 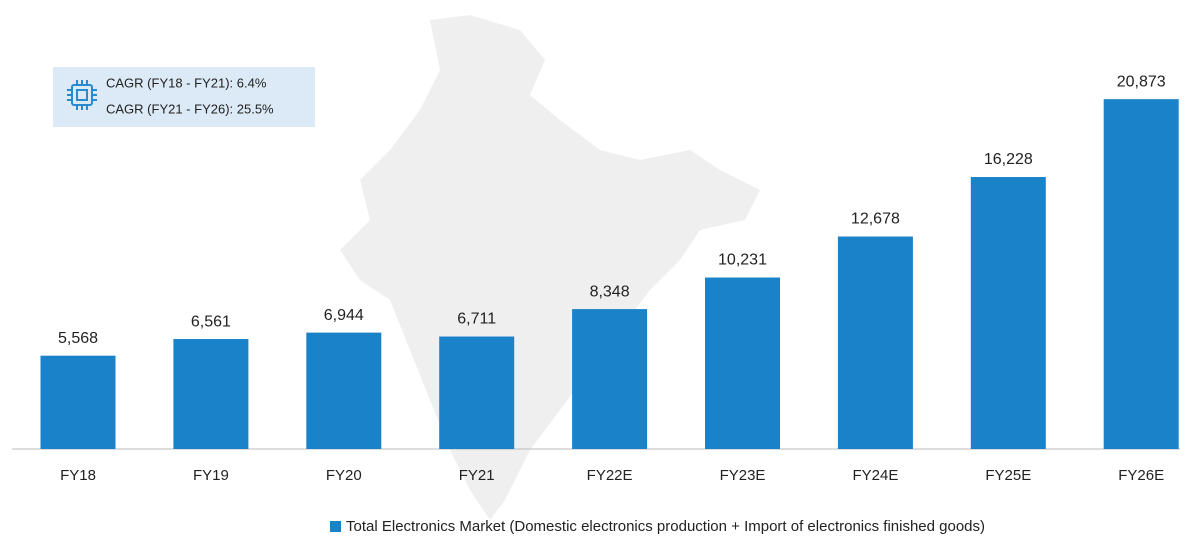 What do you see at coordinates (1008, 475) in the screenshot?
I see `x-tick-label: FY25E` at bounding box center [1008, 475].